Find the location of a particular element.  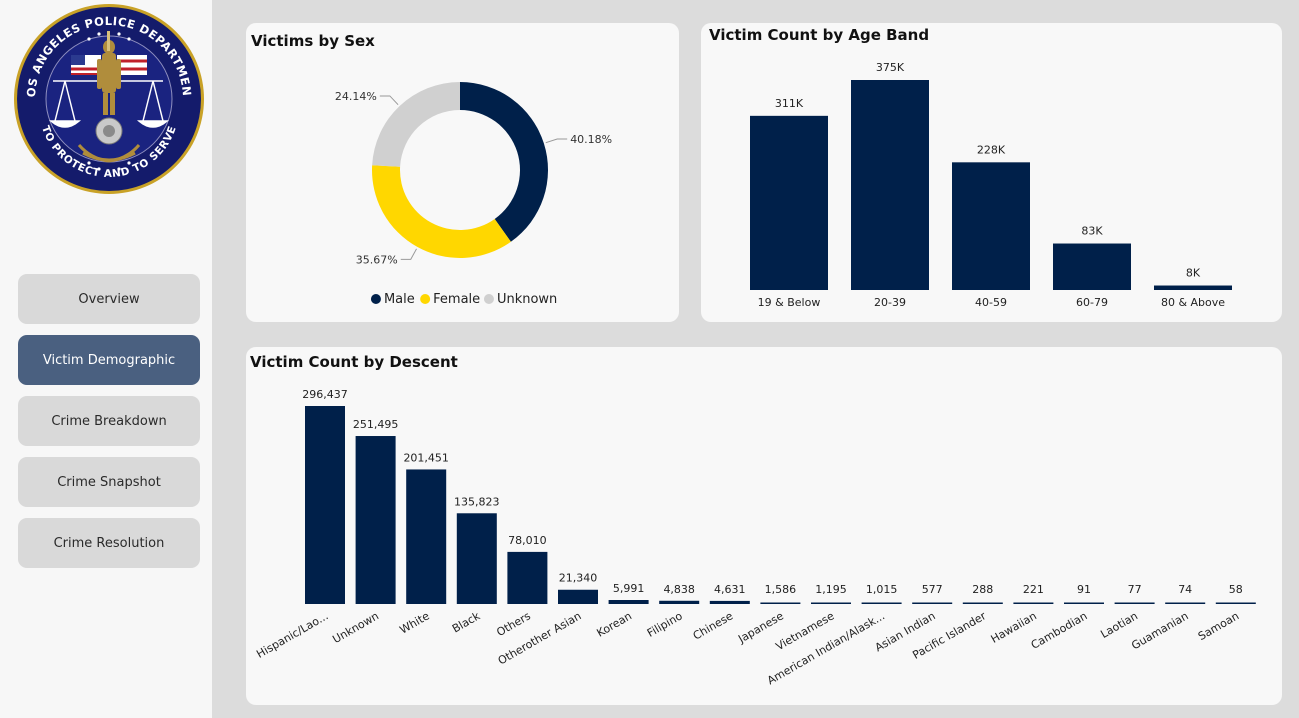

legend-label-female: Female is located at coordinates (456, 299).